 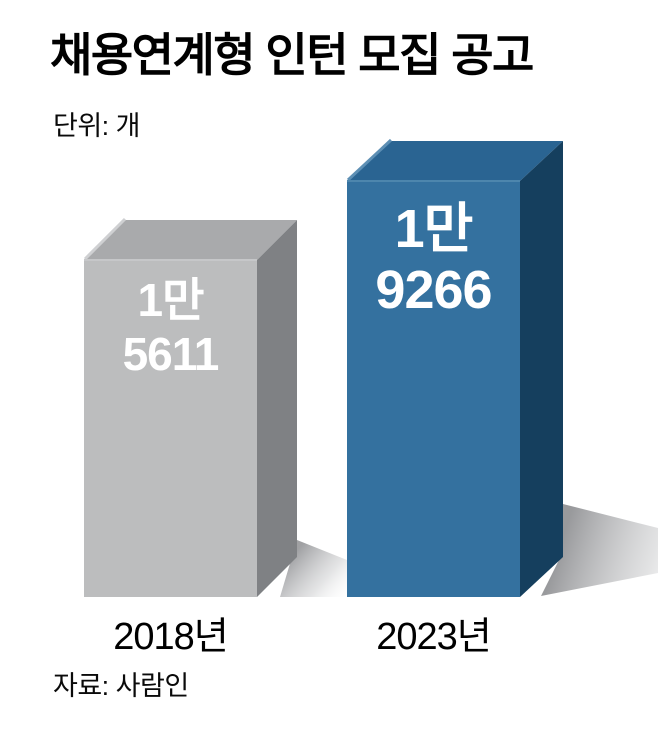 What do you see at coordinates (170, 327) in the screenshot?
I see `bar-2018-value-label: 1만 5611` at bounding box center [170, 327].